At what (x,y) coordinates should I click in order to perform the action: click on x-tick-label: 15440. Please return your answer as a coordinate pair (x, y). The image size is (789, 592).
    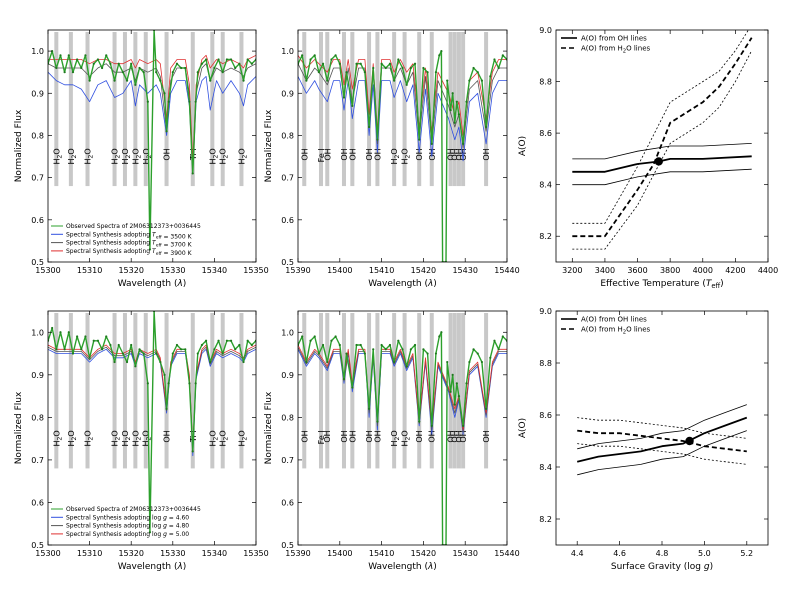
    Looking at the image, I should click on (506, 270).